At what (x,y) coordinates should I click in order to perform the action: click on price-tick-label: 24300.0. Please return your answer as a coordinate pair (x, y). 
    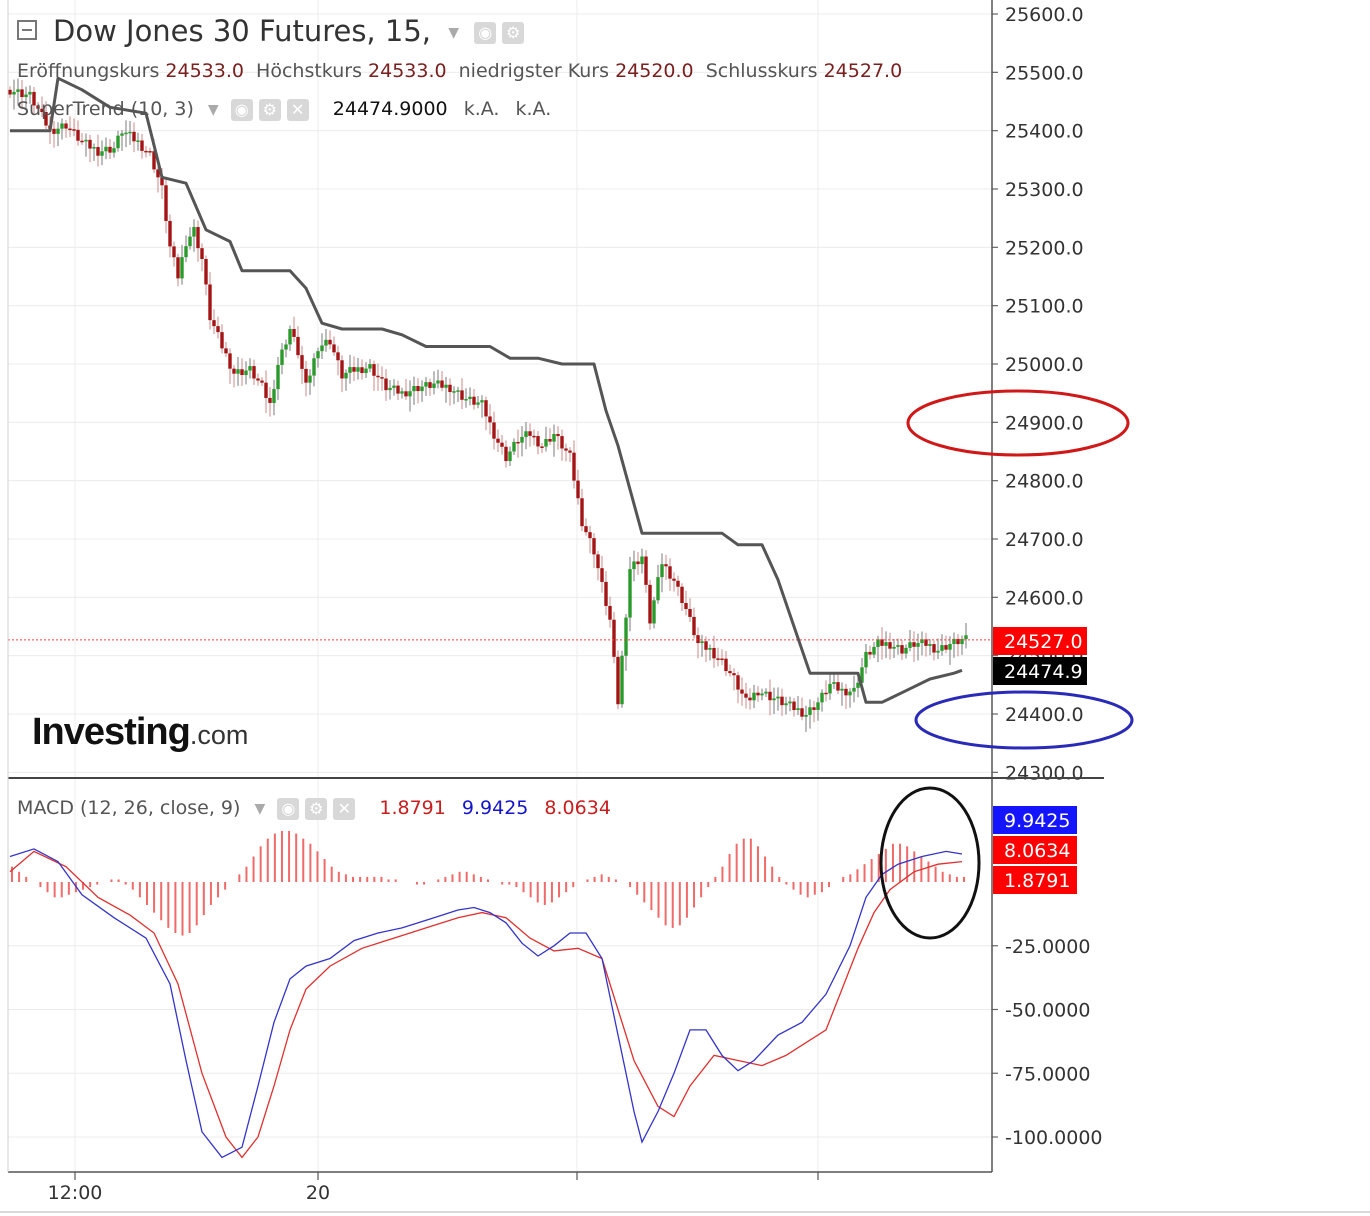
    Looking at the image, I should click on (1044, 773).